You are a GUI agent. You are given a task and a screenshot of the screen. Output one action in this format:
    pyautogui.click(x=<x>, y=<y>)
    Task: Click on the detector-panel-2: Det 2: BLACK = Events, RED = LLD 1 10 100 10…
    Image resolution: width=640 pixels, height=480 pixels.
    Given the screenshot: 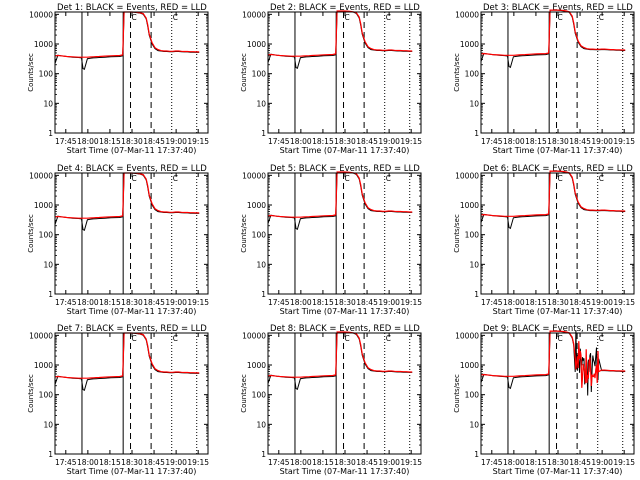 What is the action you would take?
    pyautogui.click(x=331, y=79)
    